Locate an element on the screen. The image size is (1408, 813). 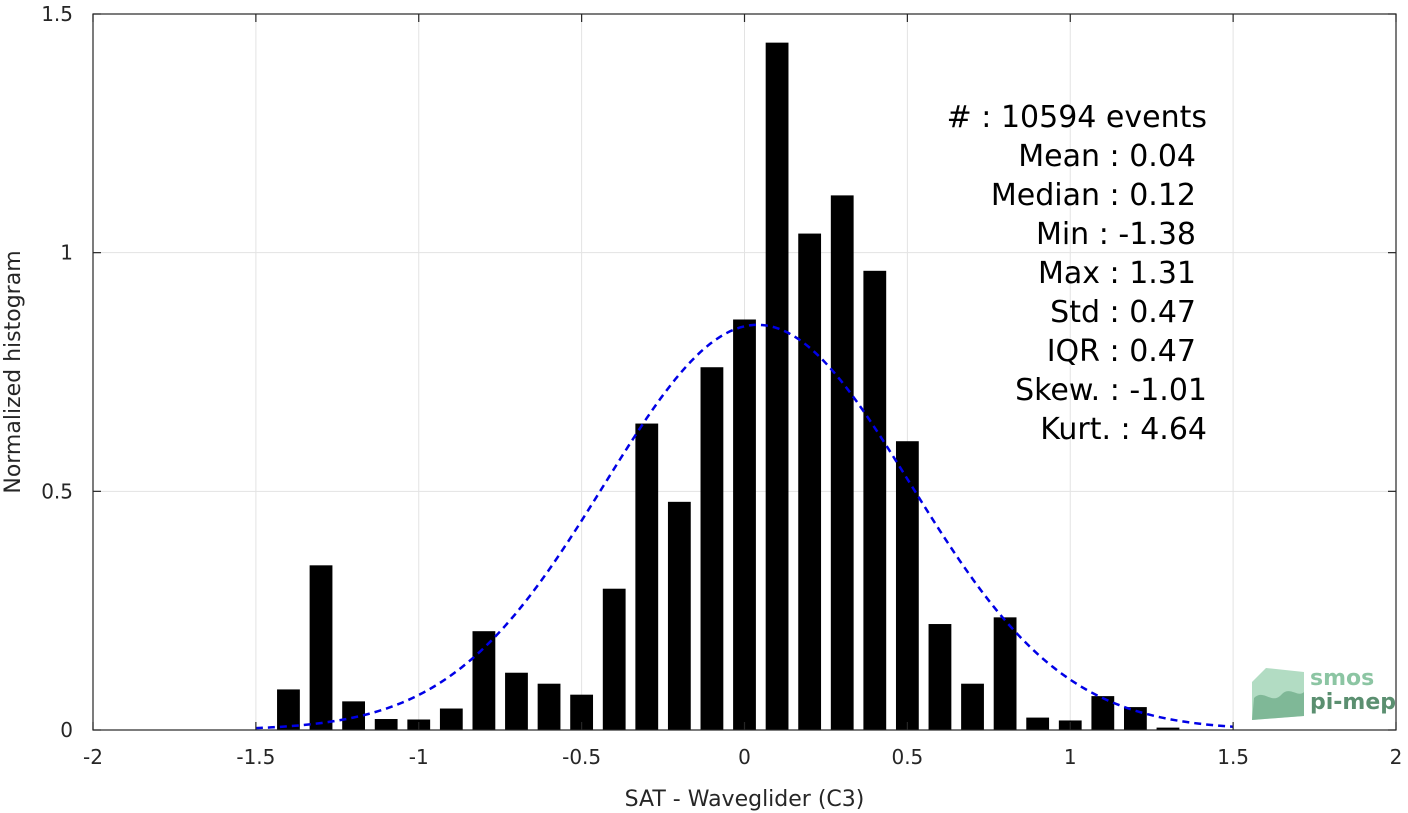
x-tick-label-5: 0.5 is located at coordinates (907, 757).